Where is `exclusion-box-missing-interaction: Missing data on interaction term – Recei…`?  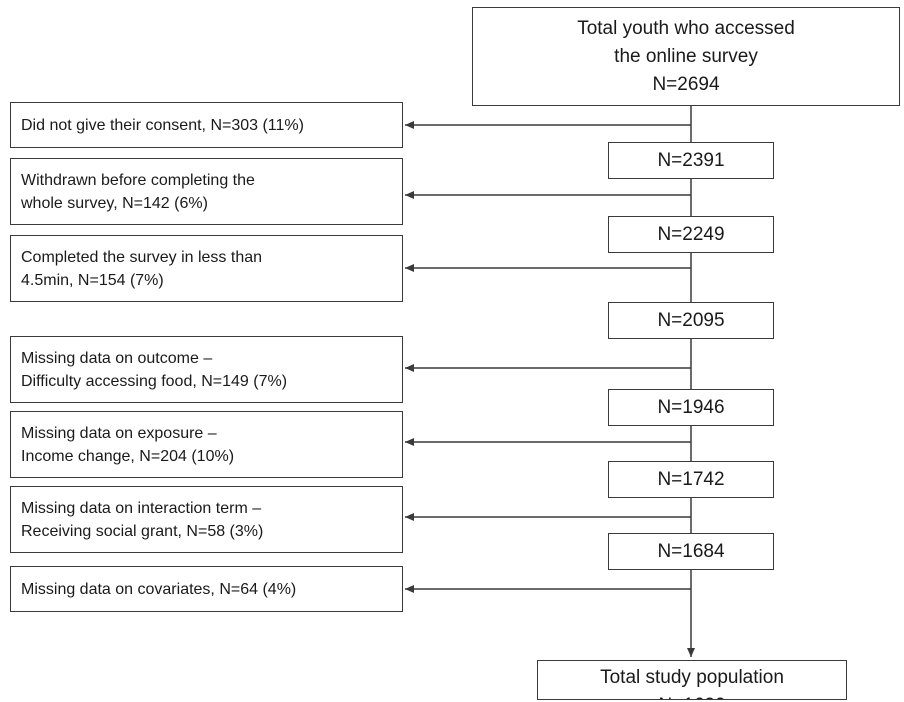
exclusion-box-missing-interaction: Missing data on interaction term – Recei… is located at coordinates (206, 519).